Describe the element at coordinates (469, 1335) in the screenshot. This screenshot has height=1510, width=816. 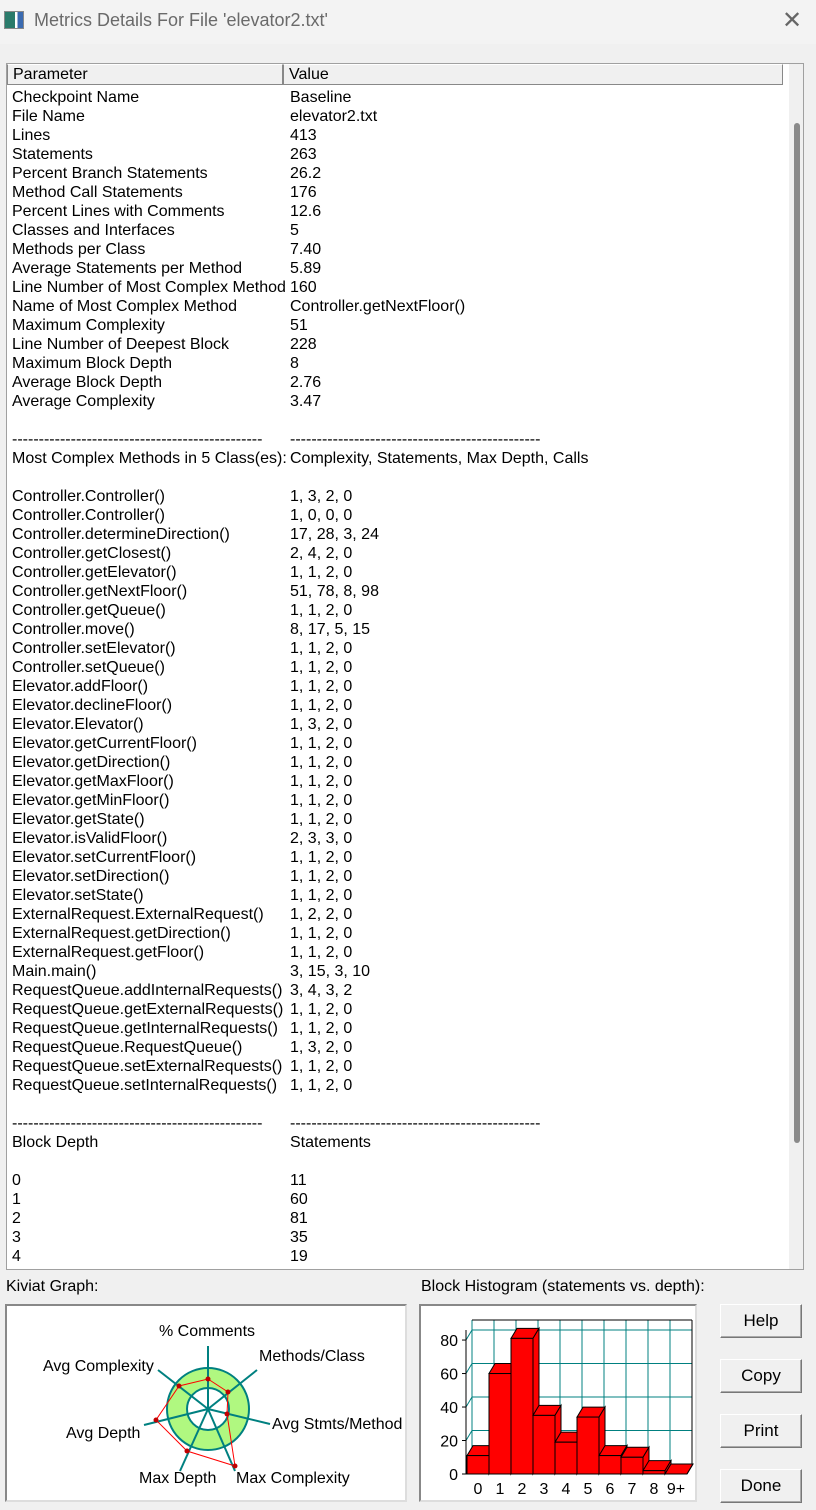
I see `grid-line` at that location.